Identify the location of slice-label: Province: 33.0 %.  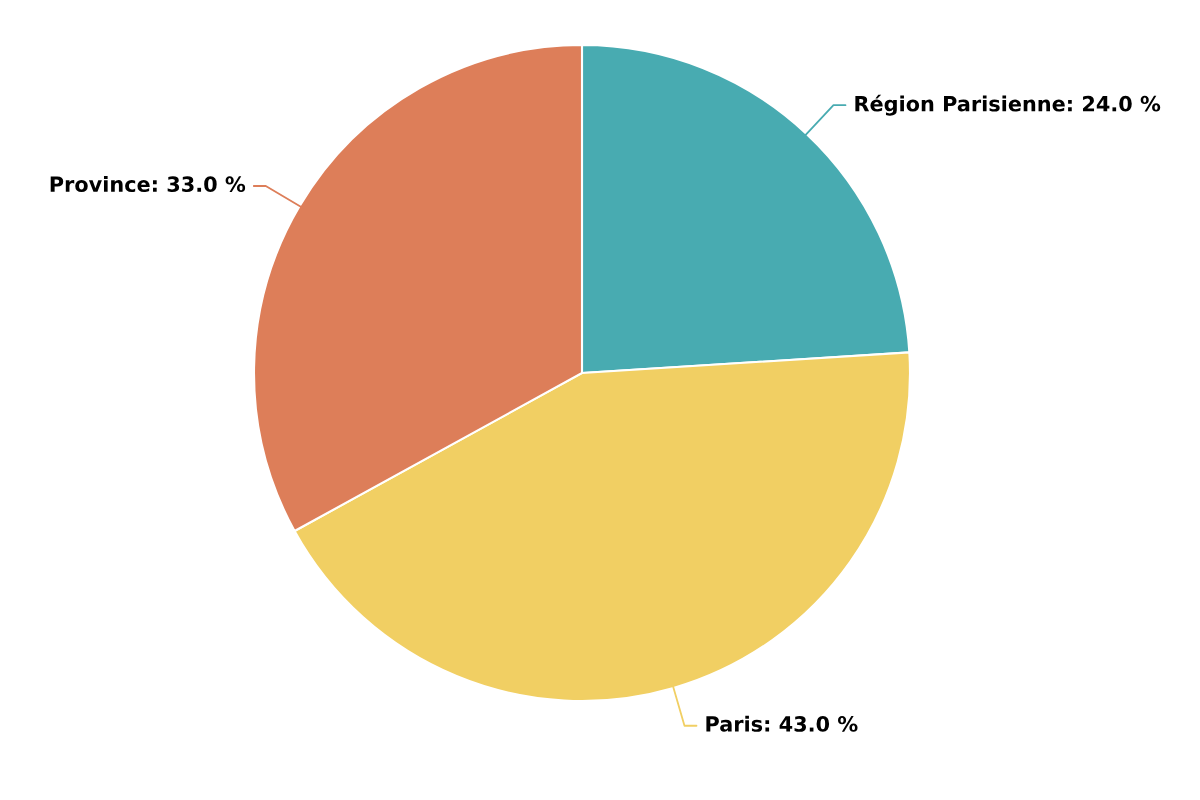
(148, 184).